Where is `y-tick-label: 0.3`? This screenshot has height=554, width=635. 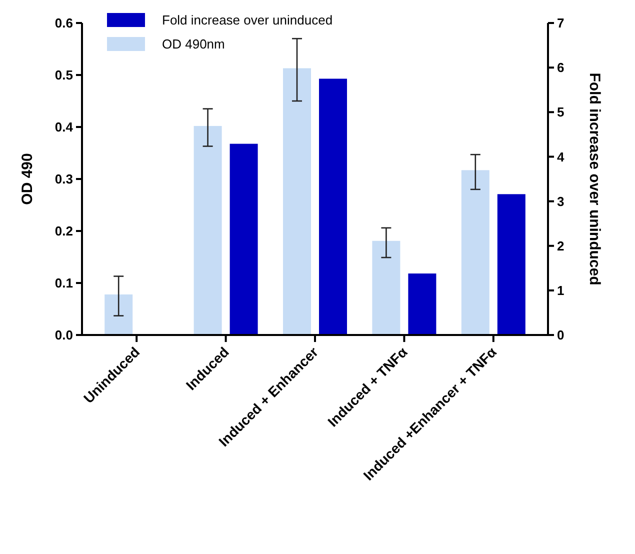
y-tick-label: 0.3 is located at coordinates (63, 179).